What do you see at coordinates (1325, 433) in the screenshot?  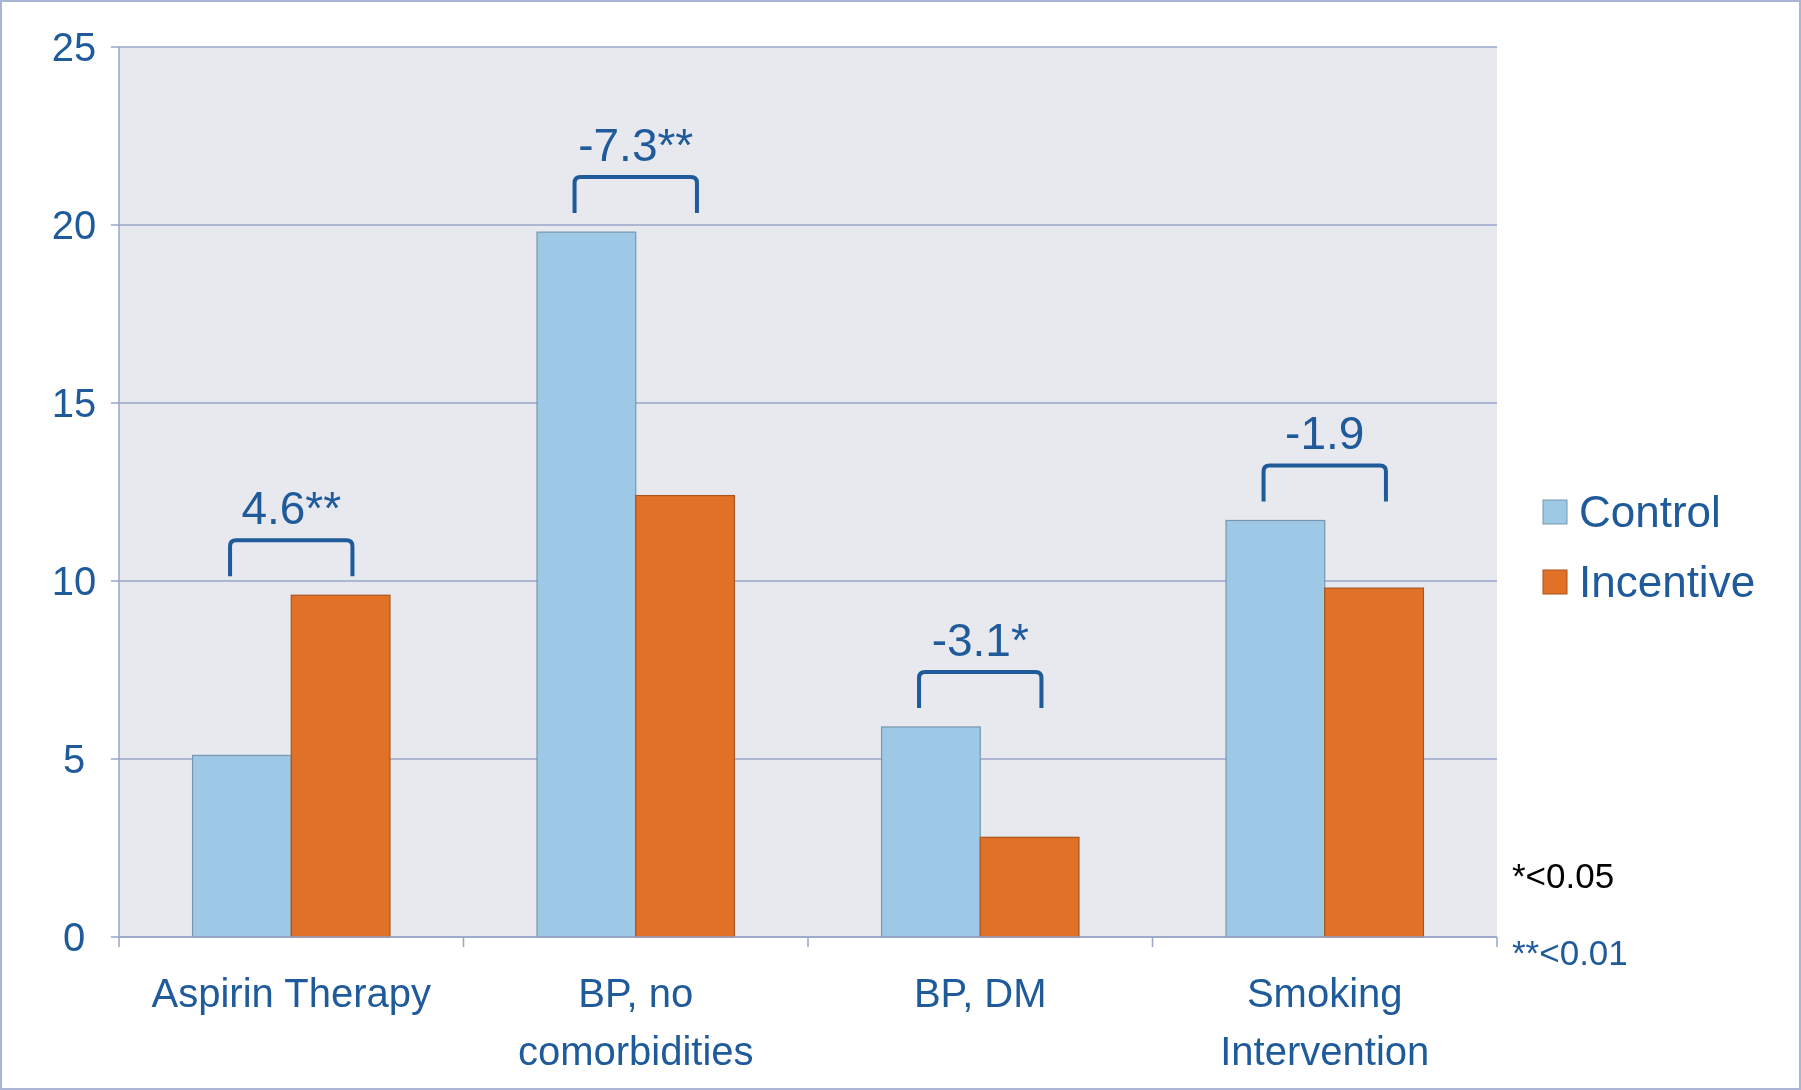 I see `annotation: -1.9` at bounding box center [1325, 433].